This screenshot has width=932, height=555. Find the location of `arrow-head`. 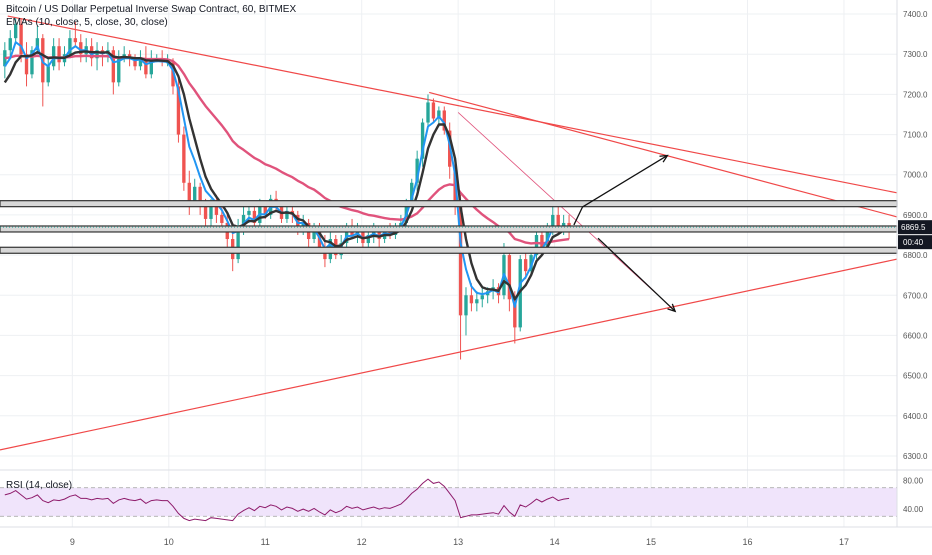

arrow-head is located at coordinates (672, 308).